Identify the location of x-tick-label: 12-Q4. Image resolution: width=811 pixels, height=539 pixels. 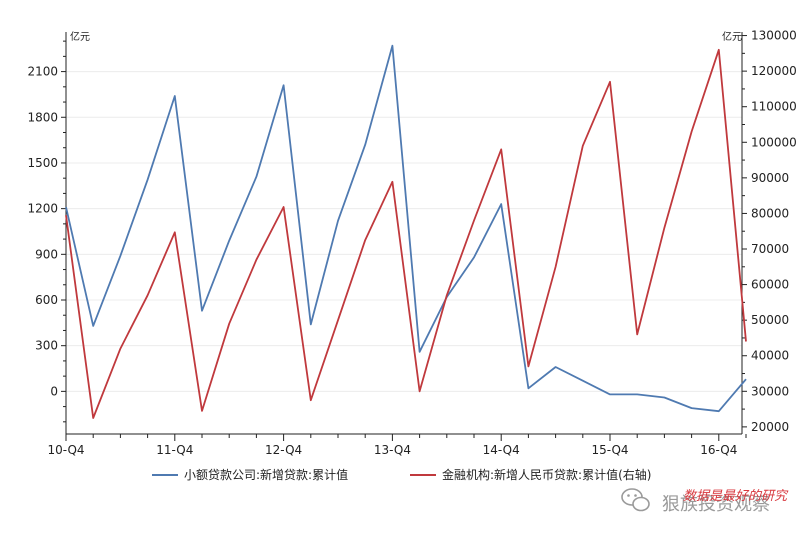
(283, 450).